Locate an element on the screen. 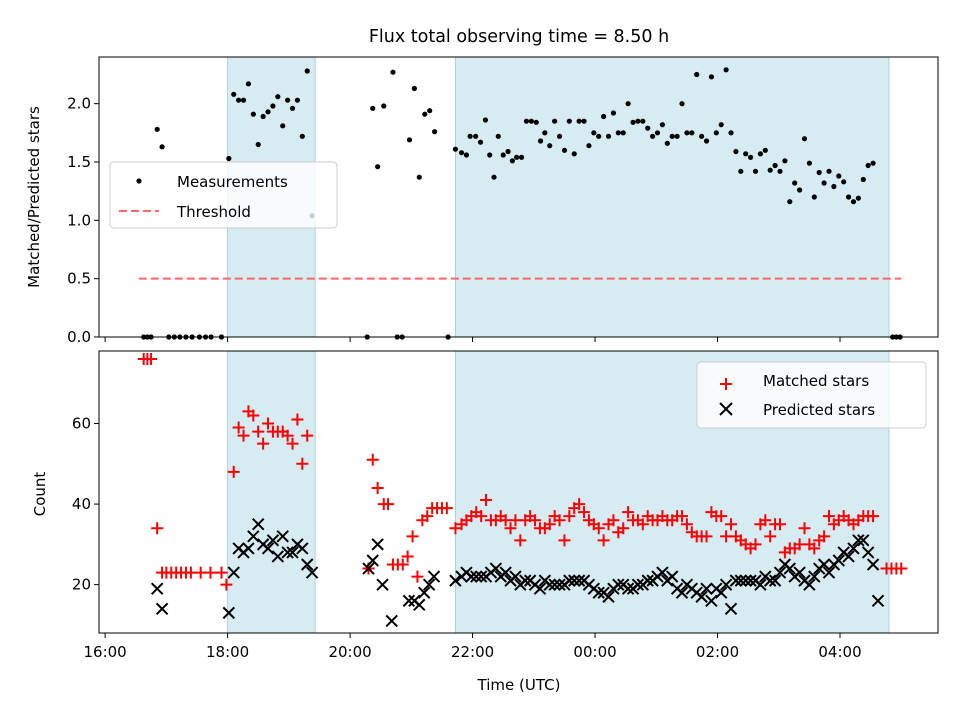 The width and height of the screenshot is (960, 720). x-tick-label: 22:00 is located at coordinates (472, 652).